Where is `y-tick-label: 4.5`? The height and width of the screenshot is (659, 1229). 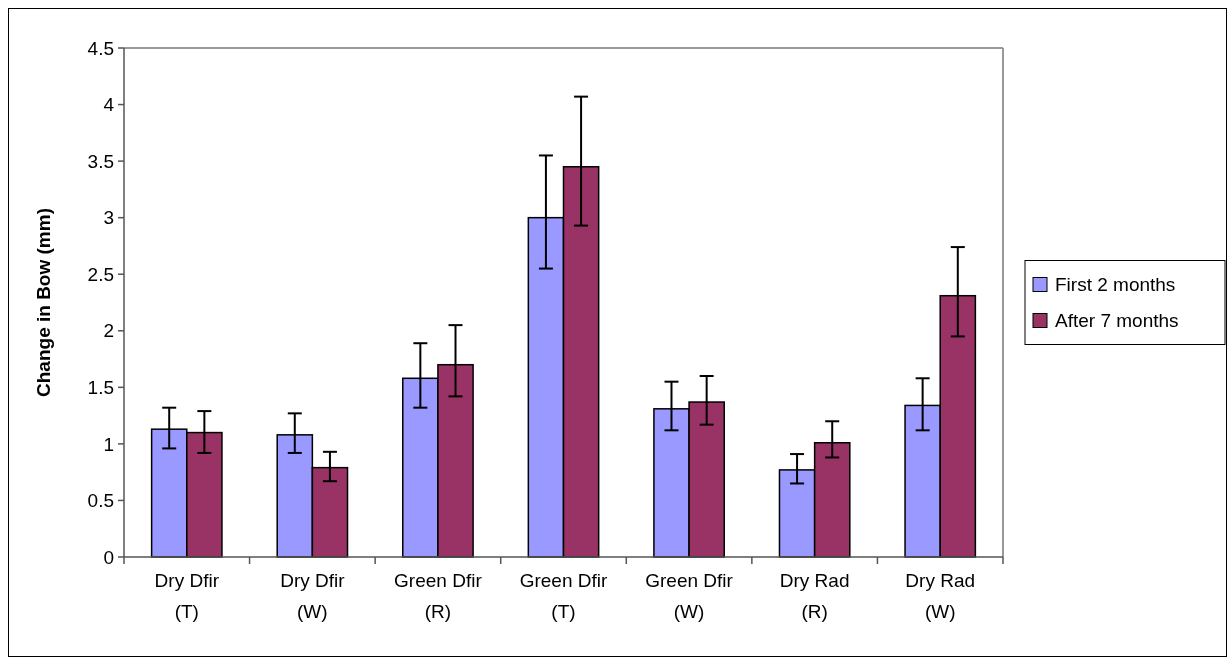 y-tick-label: 4.5 is located at coordinates (100, 48).